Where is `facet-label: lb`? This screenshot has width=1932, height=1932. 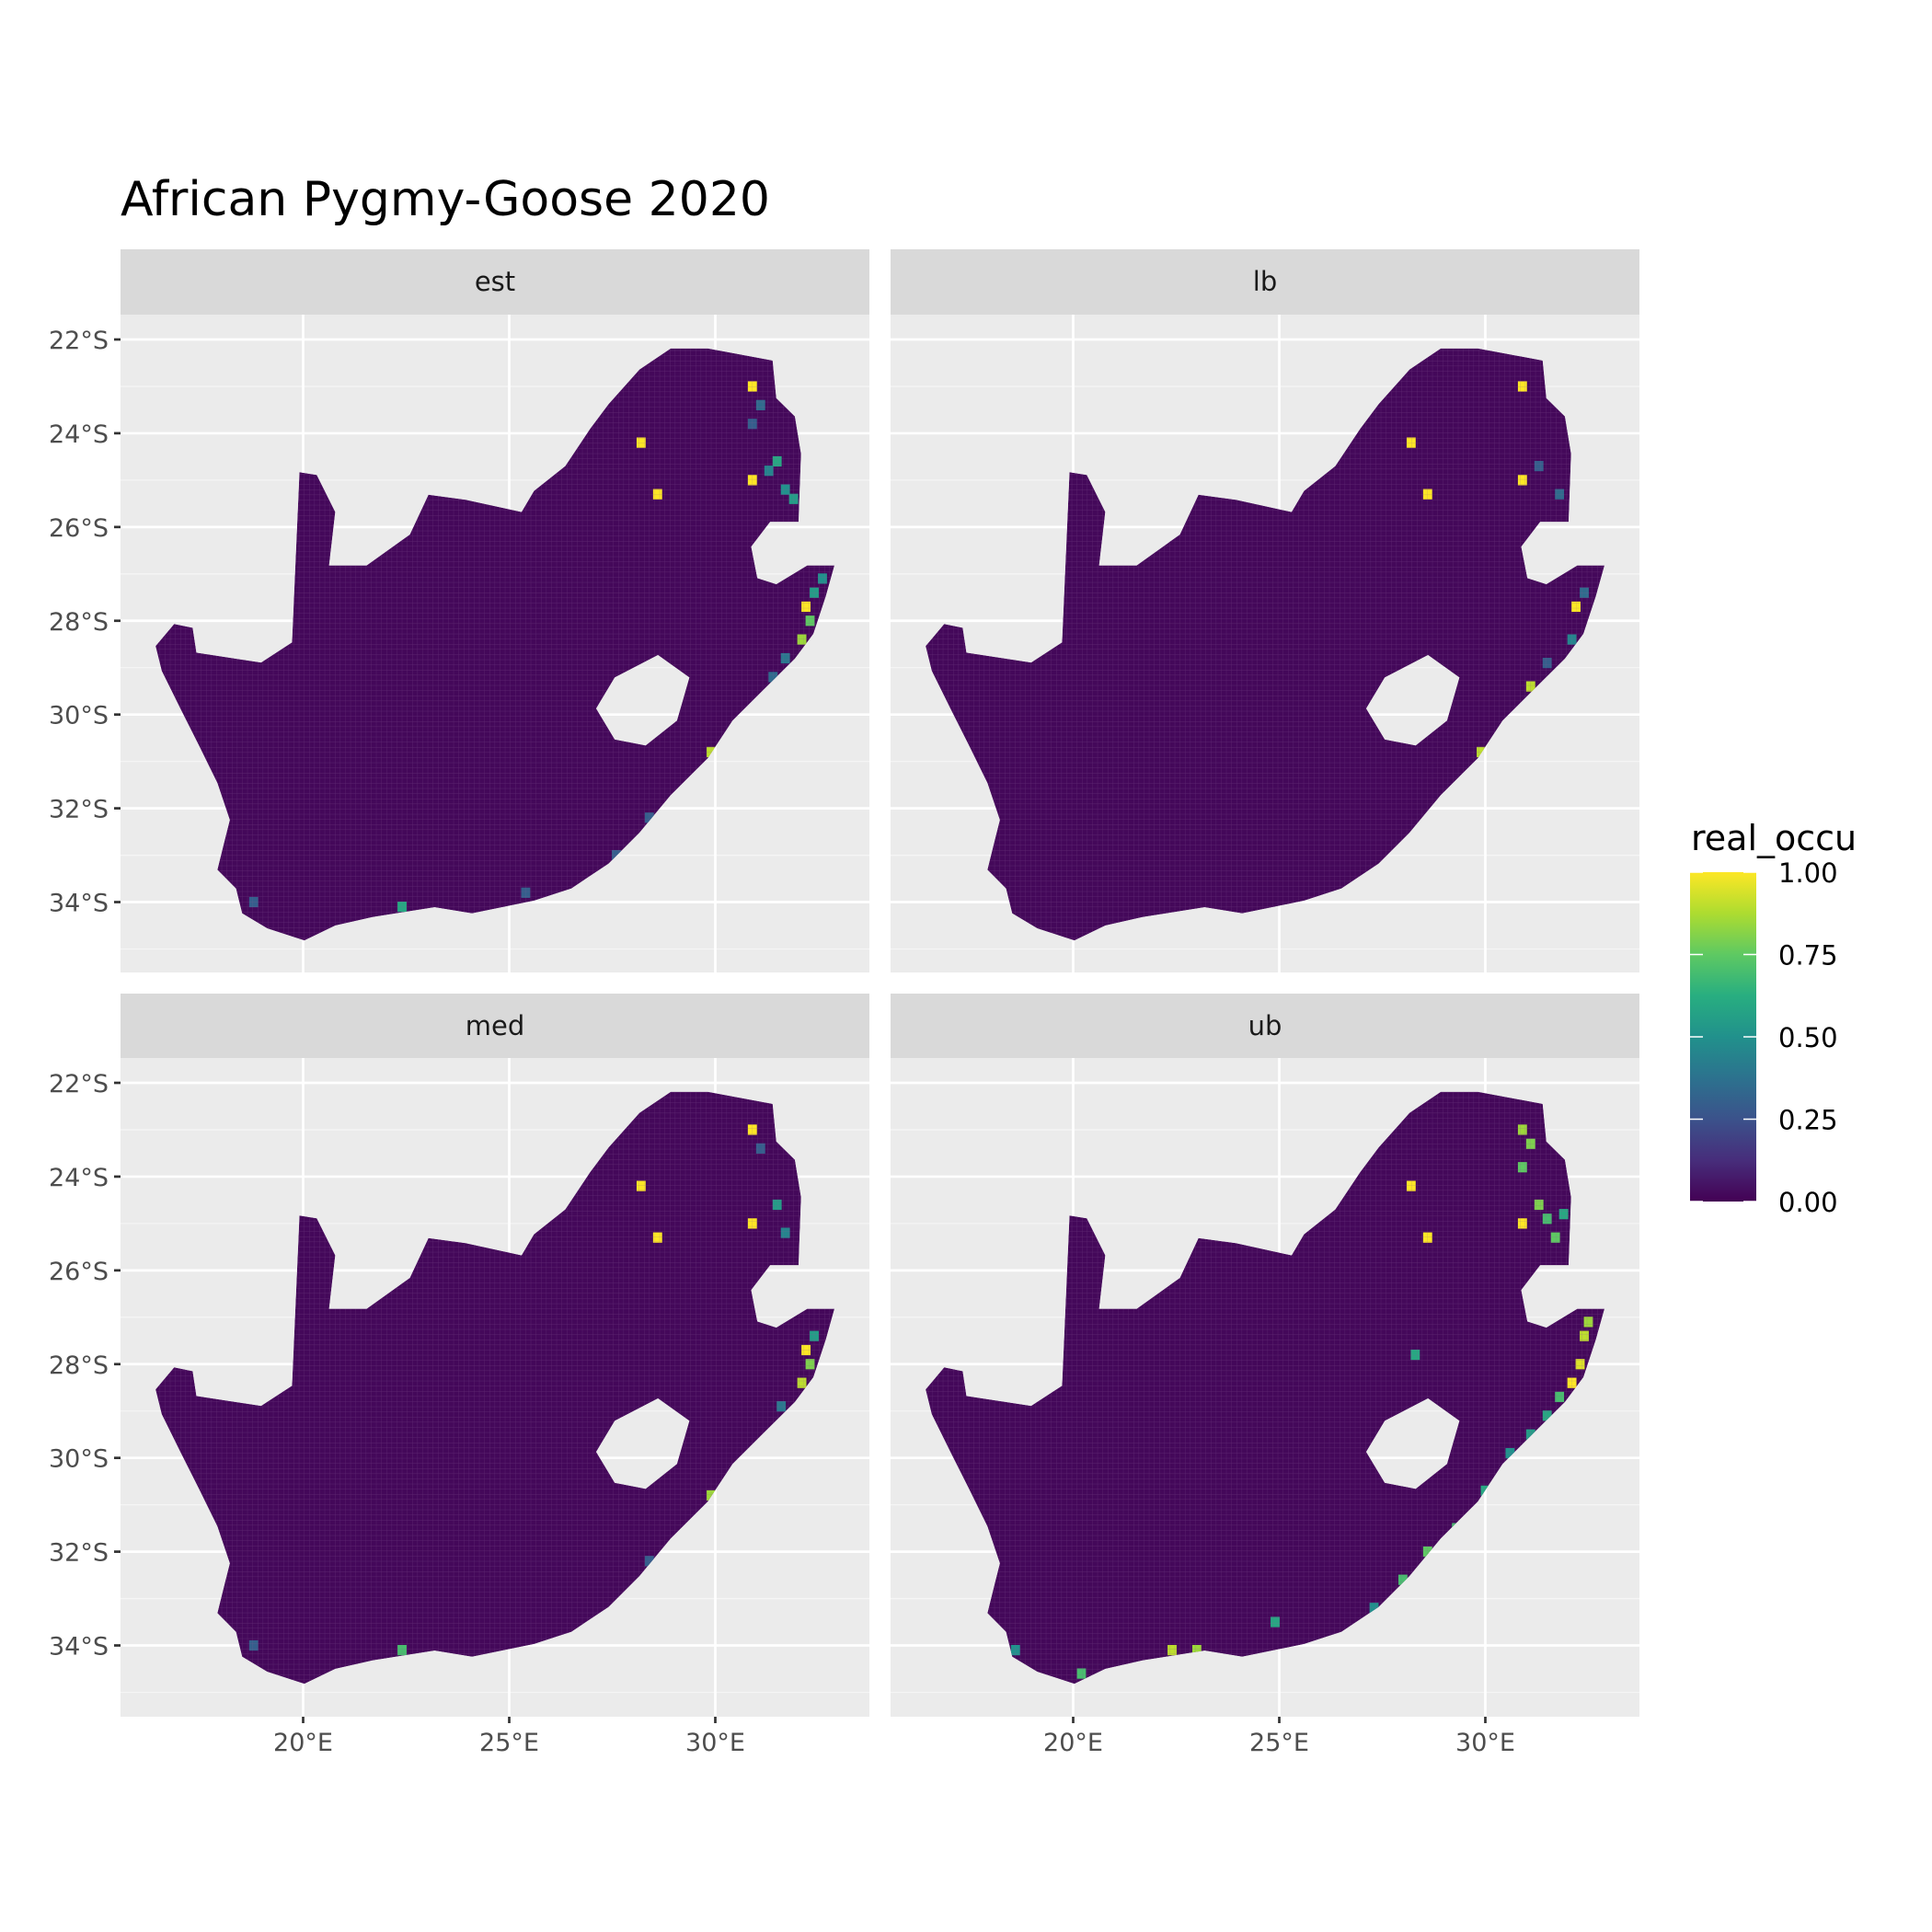 facet-label: lb is located at coordinates (1265, 281).